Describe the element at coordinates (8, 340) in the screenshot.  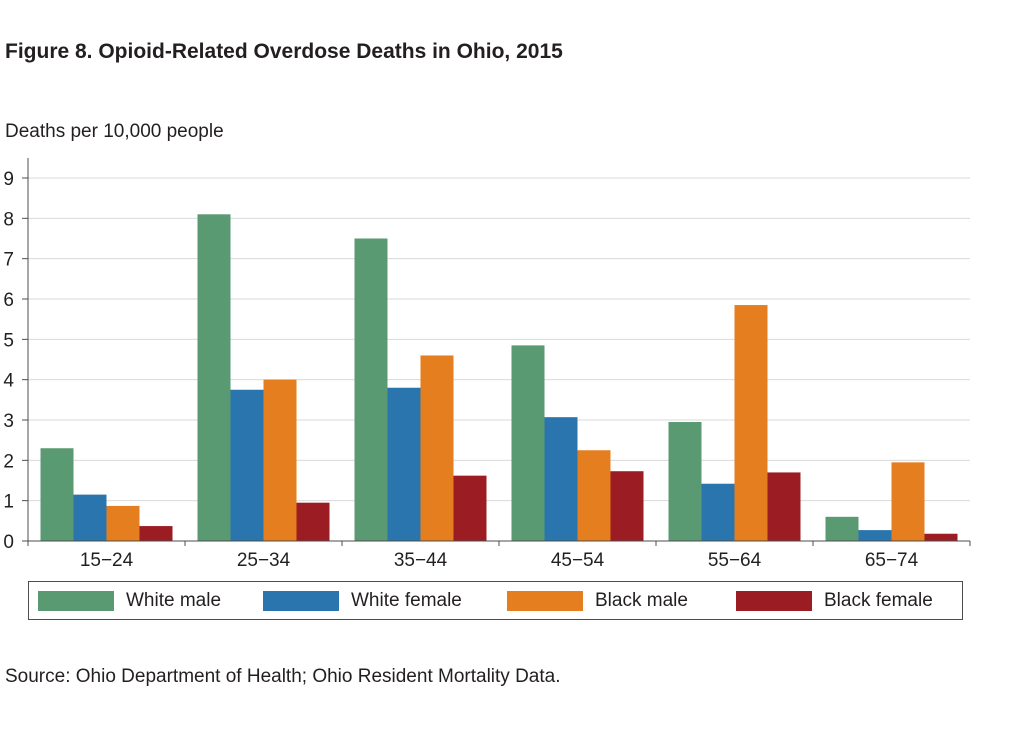
I see `y-tick-label-5: 5` at that location.